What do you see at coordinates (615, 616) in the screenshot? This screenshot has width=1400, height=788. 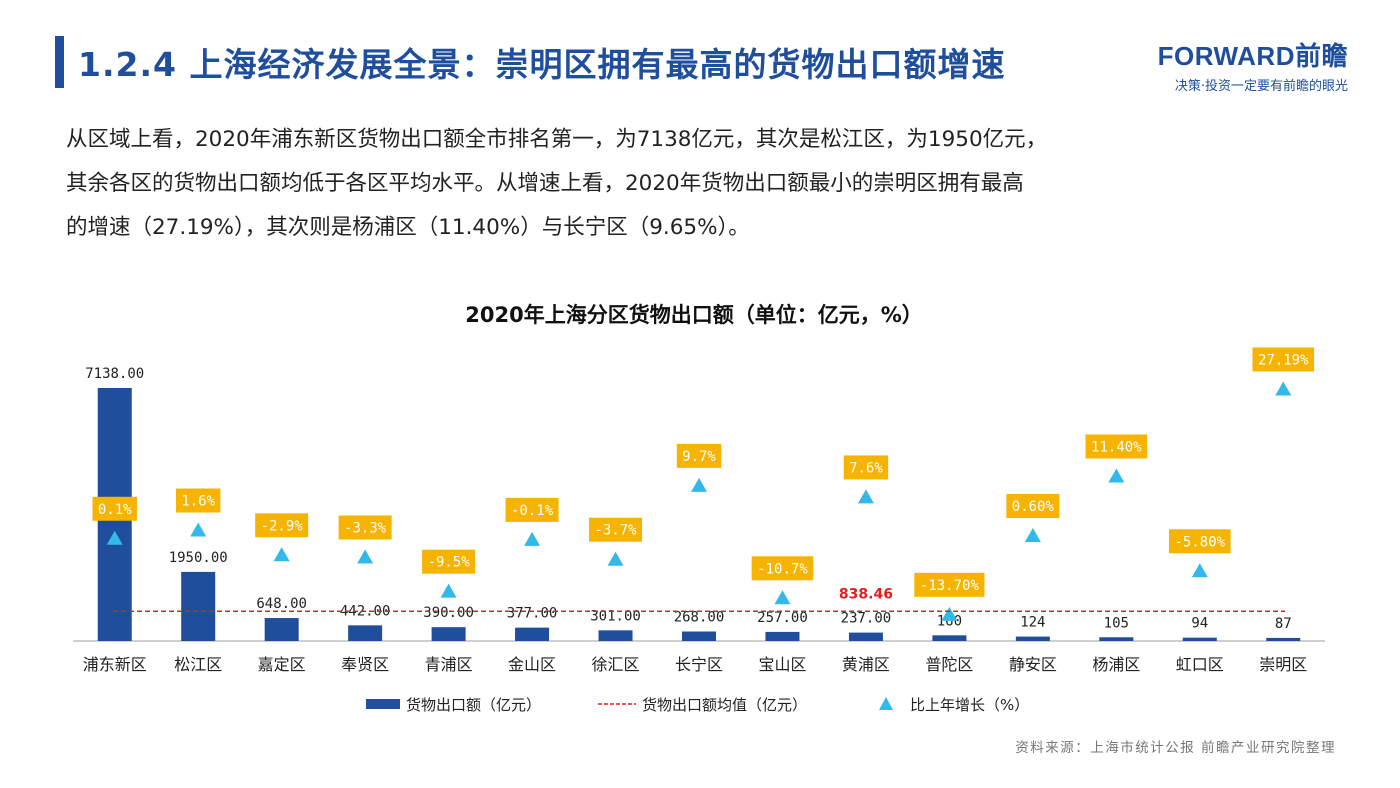 I see `bar-value-label: 301.00` at bounding box center [615, 616].